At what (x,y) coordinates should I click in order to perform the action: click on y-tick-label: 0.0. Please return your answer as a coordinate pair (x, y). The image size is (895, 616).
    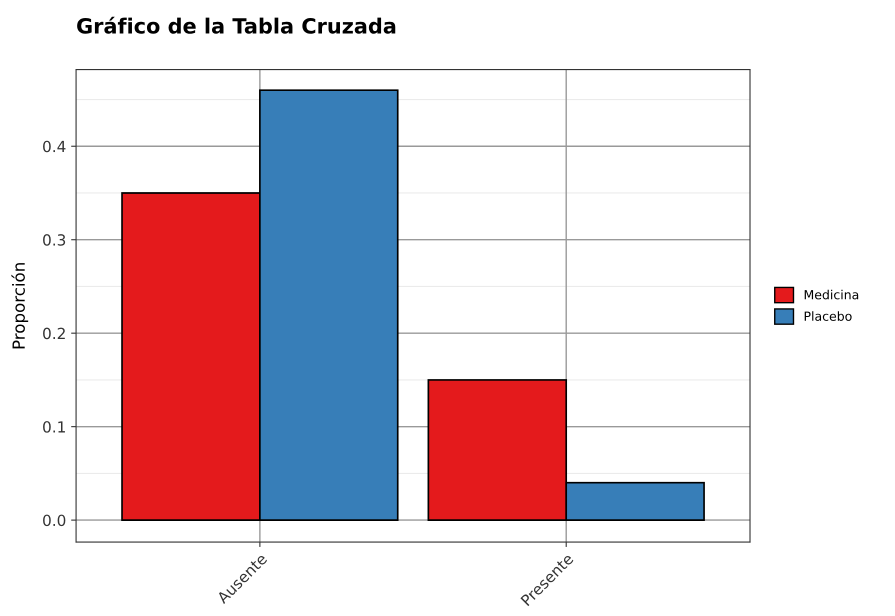
    Looking at the image, I should click on (54, 520).